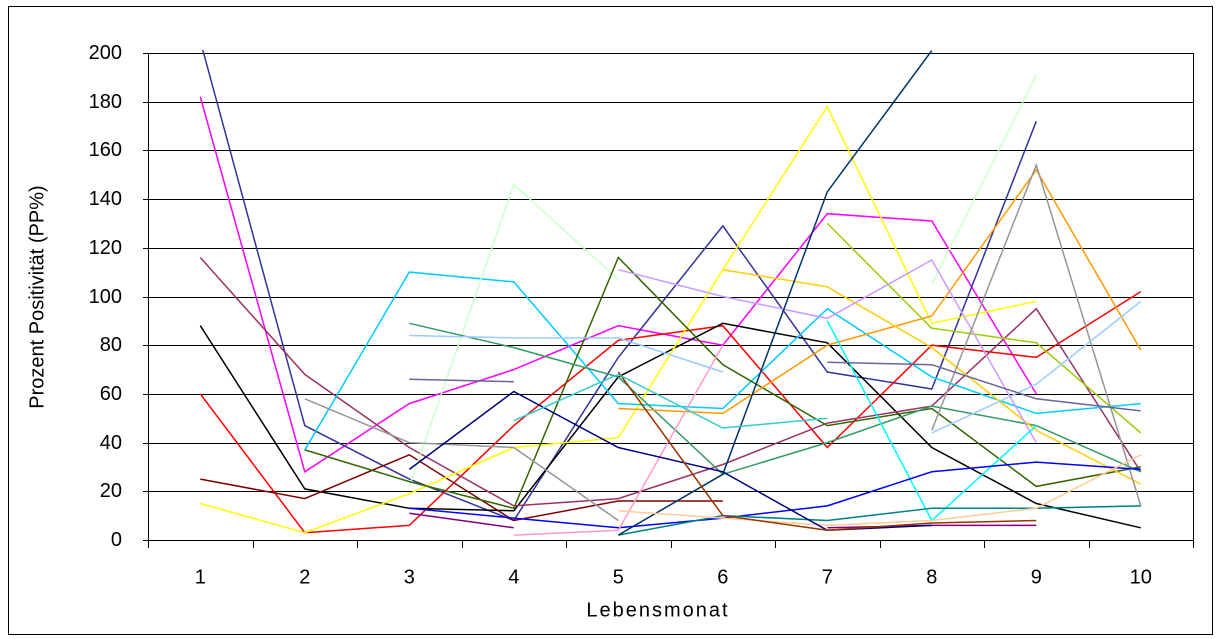  I want to click on y-tick-label: 60, so click(111, 394).